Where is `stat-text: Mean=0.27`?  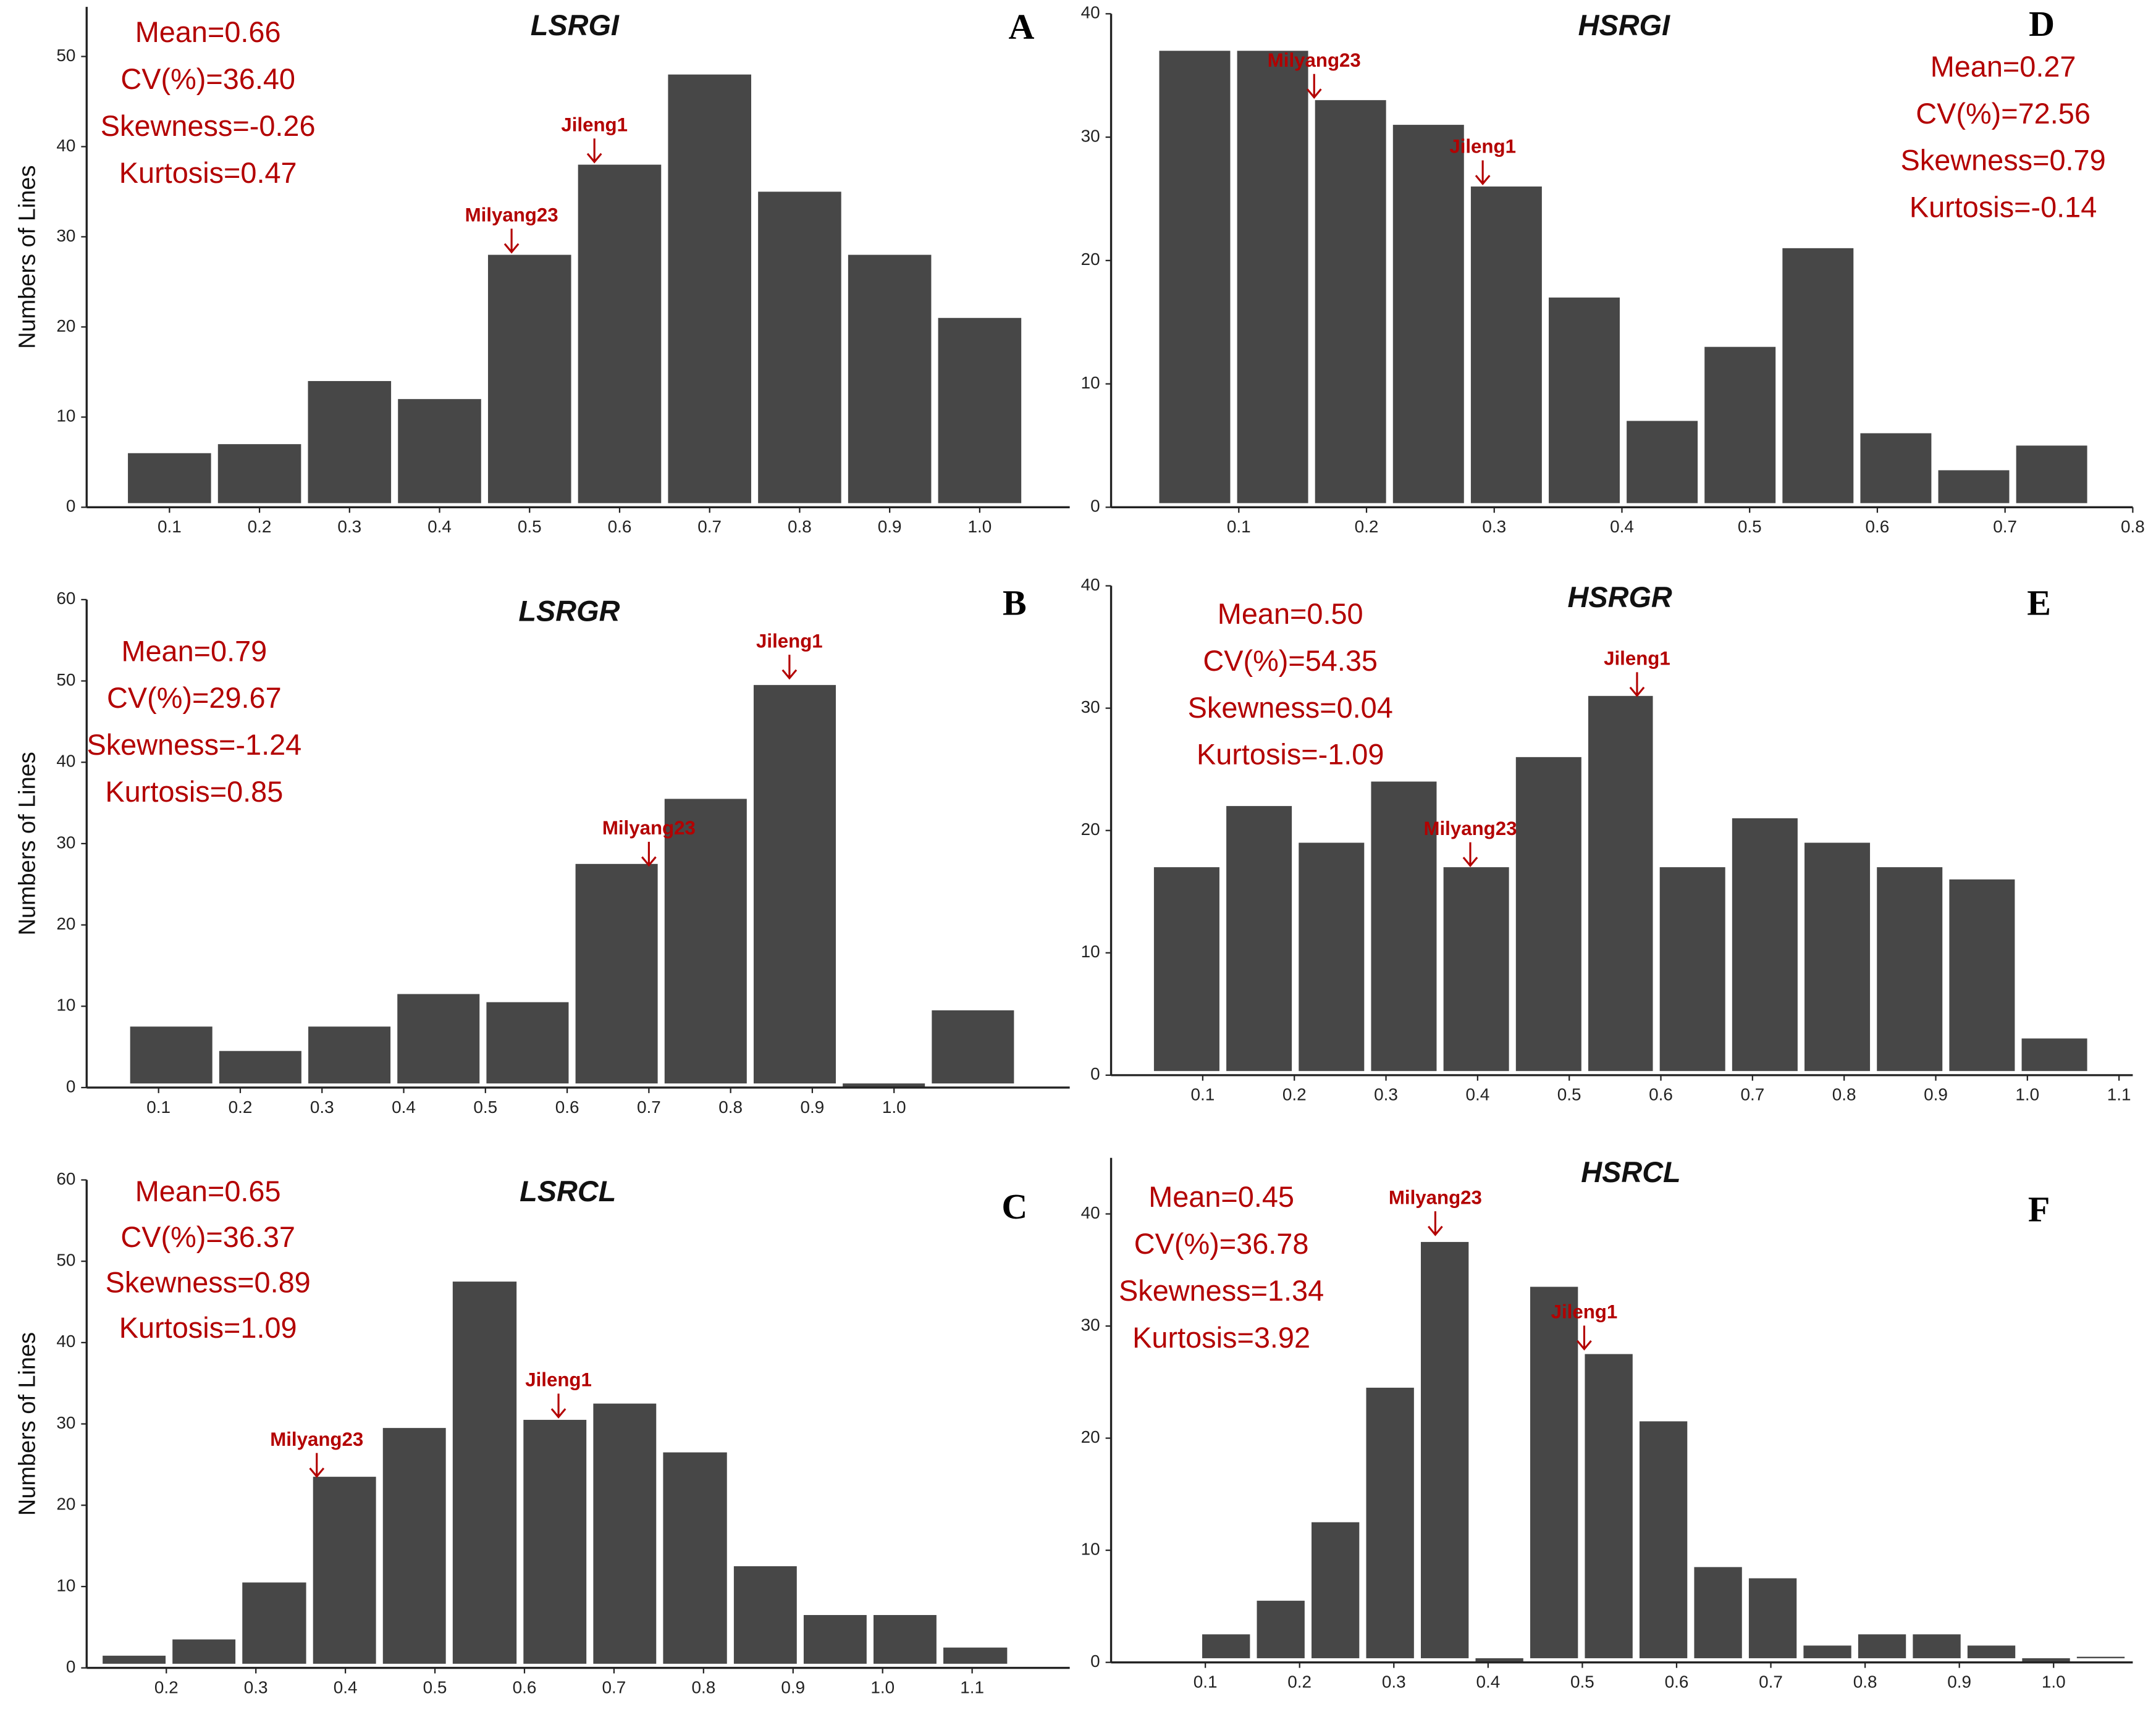 stat-text: Mean=0.27 is located at coordinates (2004, 67).